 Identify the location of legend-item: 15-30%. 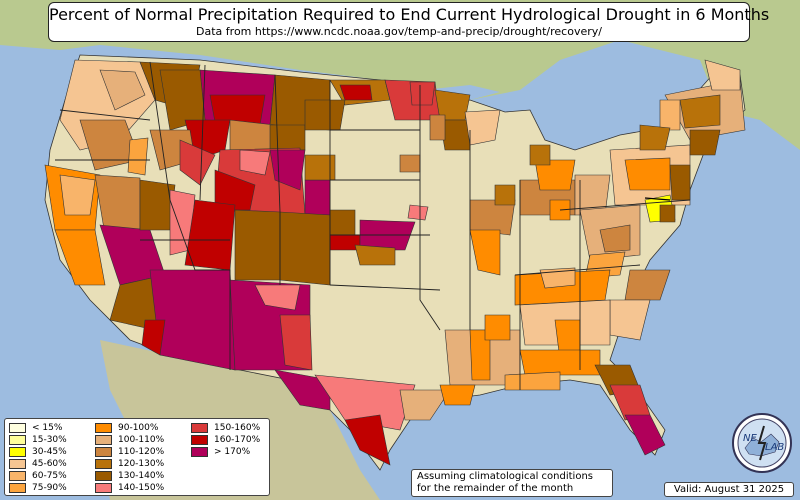
(52, 440).